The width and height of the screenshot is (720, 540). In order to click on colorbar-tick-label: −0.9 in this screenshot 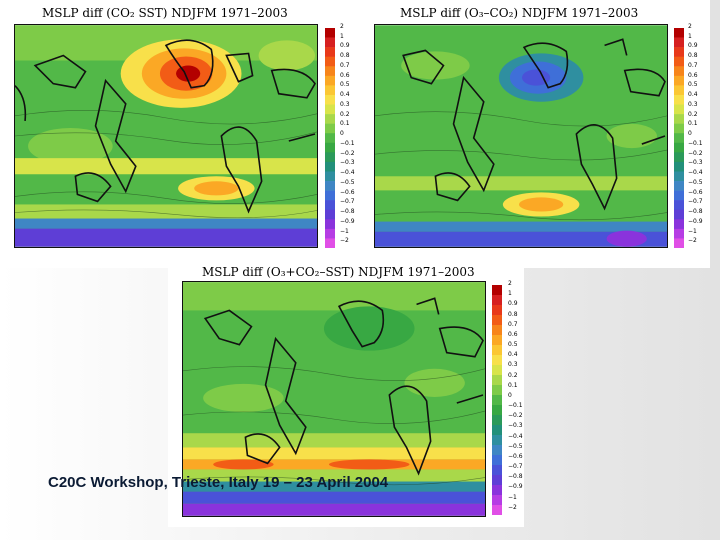, I will do `click(695, 221)`.